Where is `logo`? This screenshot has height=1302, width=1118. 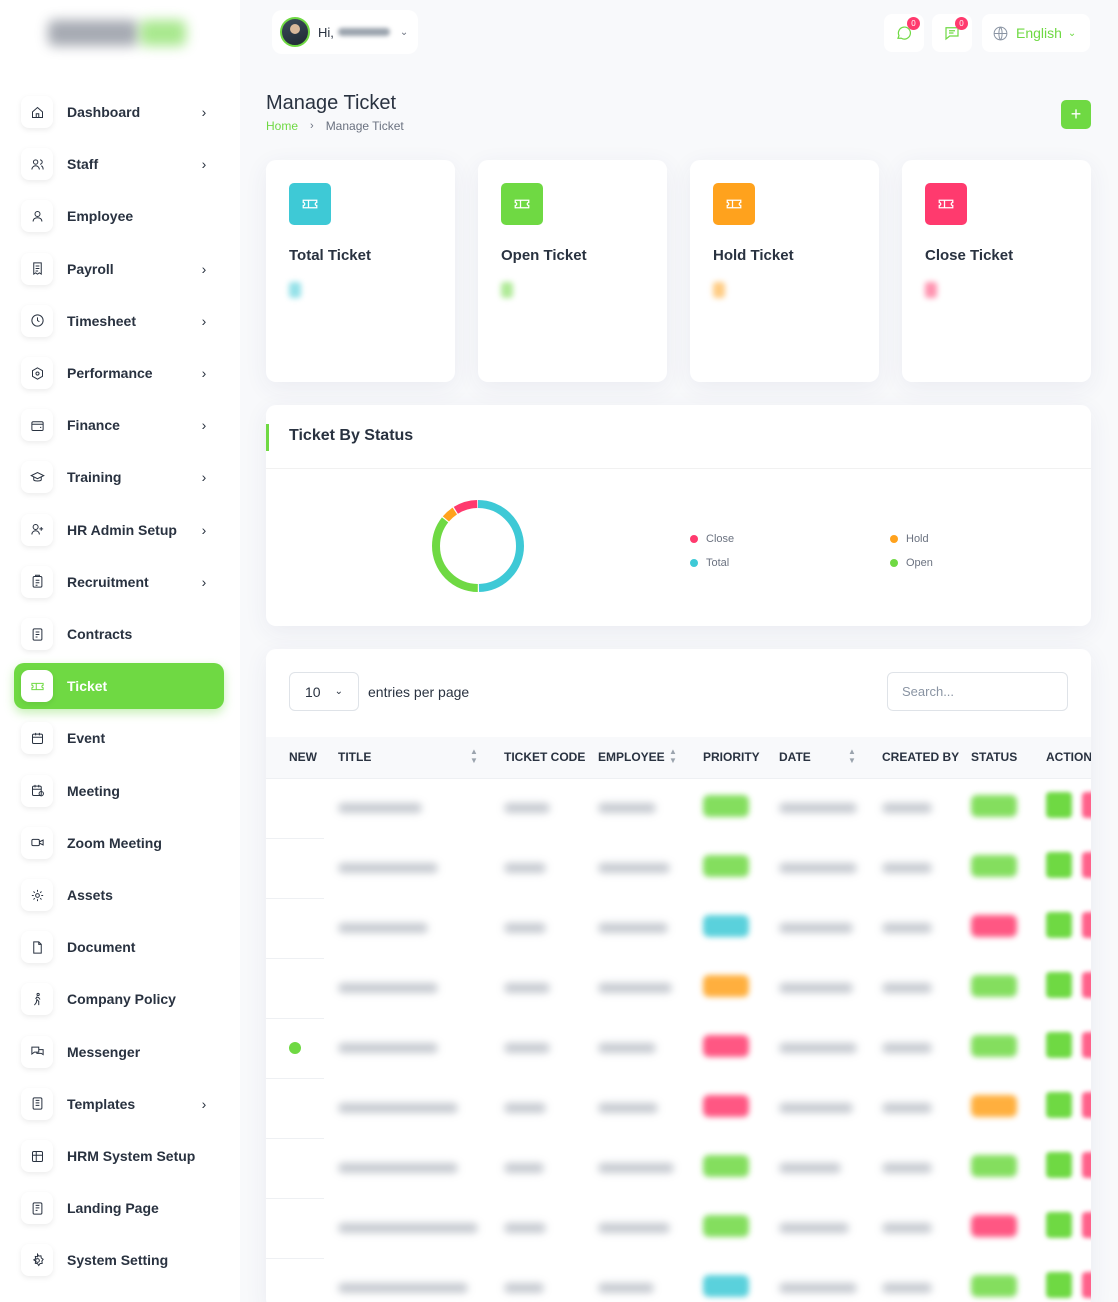 logo is located at coordinates (118, 34).